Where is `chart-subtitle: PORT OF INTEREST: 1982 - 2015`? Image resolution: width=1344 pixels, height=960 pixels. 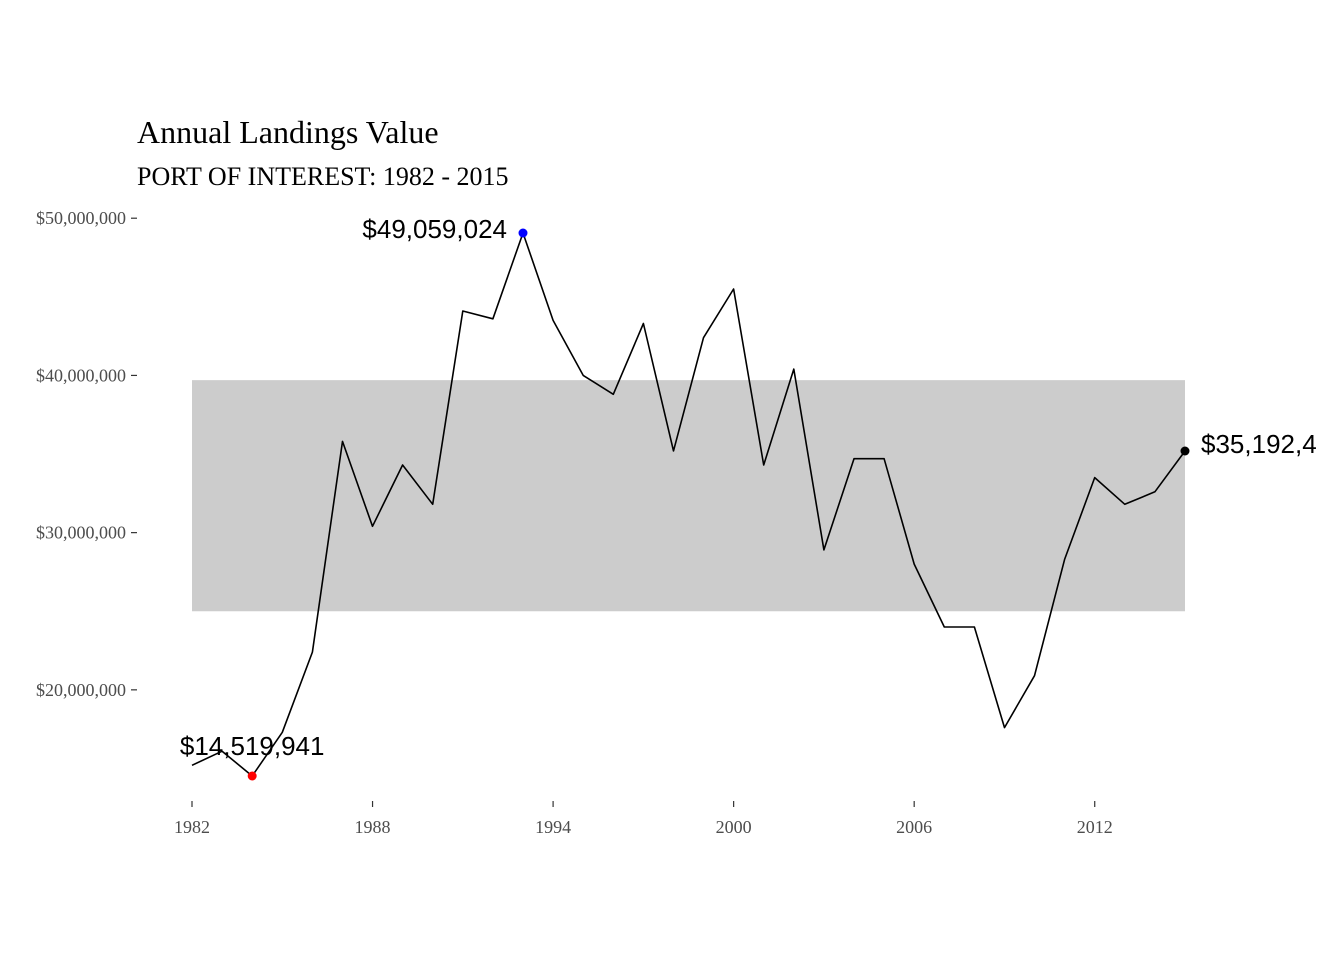 chart-subtitle: PORT OF INTEREST: 1982 - 2015 is located at coordinates (323, 176).